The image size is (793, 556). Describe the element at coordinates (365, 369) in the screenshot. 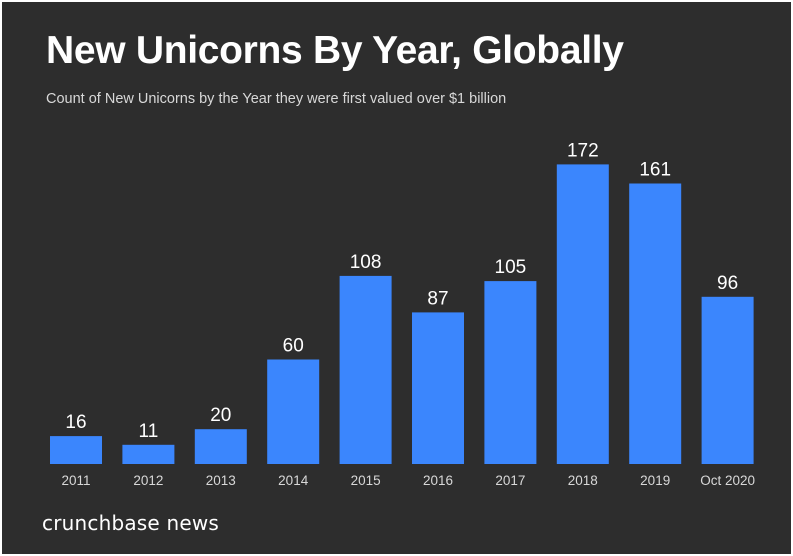

I see `bar-2015` at that location.